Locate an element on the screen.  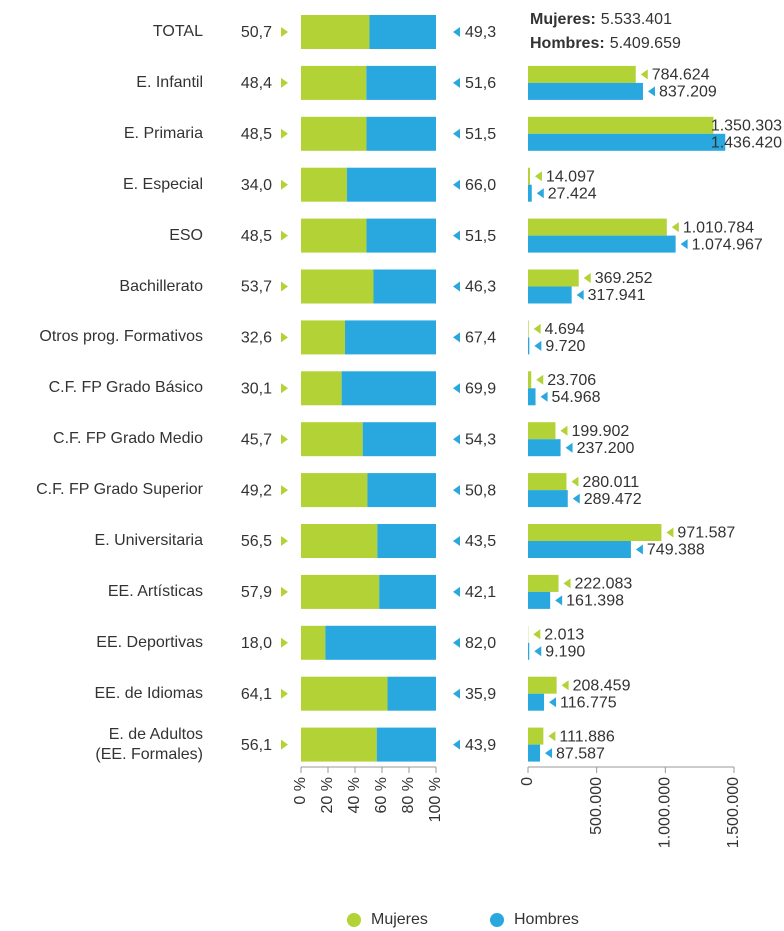
category-label: E. de Adultos (EE. Formales) is located at coordinates (149, 744).